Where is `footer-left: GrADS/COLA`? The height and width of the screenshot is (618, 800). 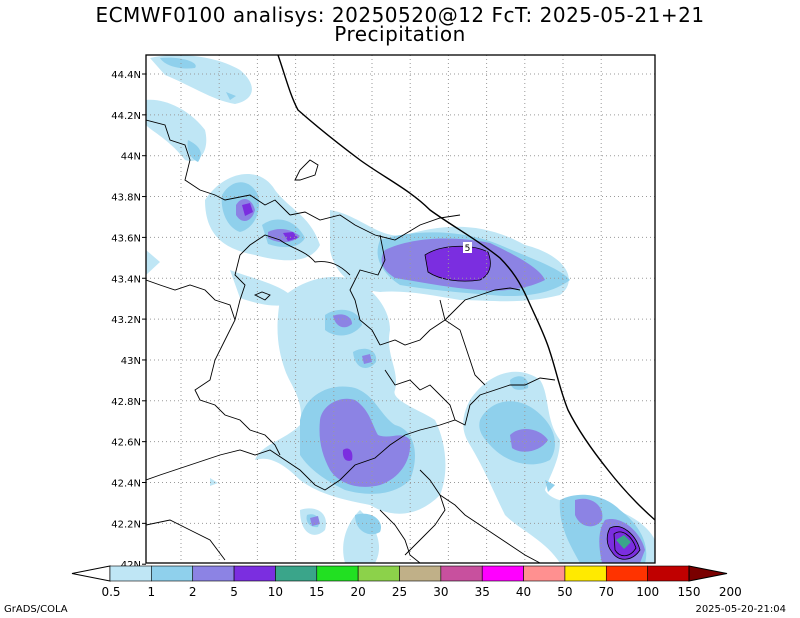 footer-left: GrADS/COLA is located at coordinates (36, 609).